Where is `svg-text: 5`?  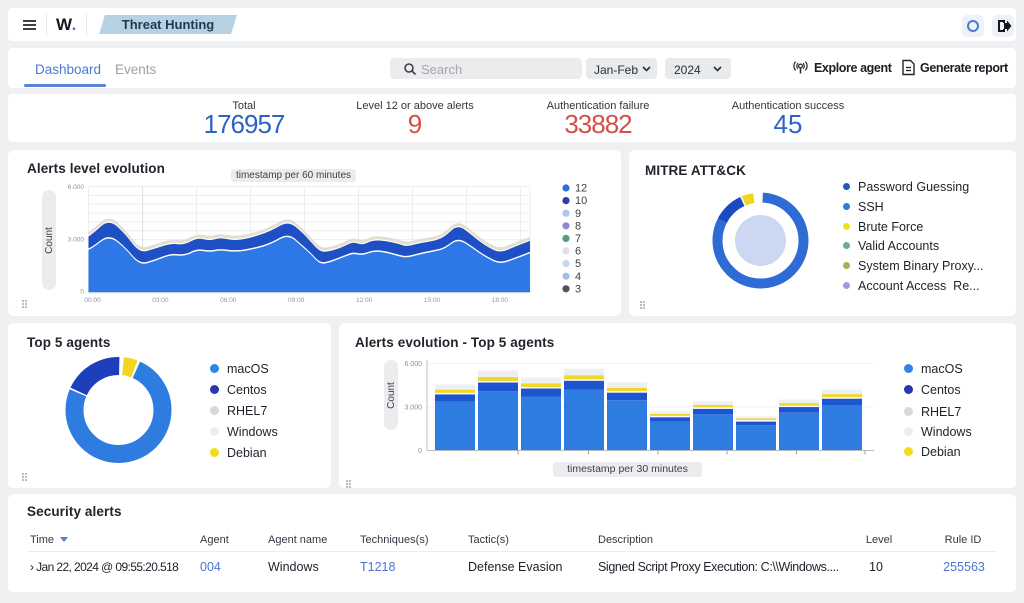 svg-text: 5 is located at coordinates (578, 264).